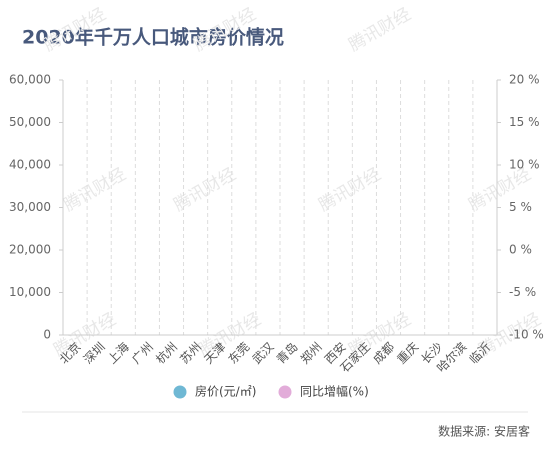  What do you see at coordinates (524, 80) in the screenshot?
I see `y2-tick-label: 20 %` at bounding box center [524, 80].